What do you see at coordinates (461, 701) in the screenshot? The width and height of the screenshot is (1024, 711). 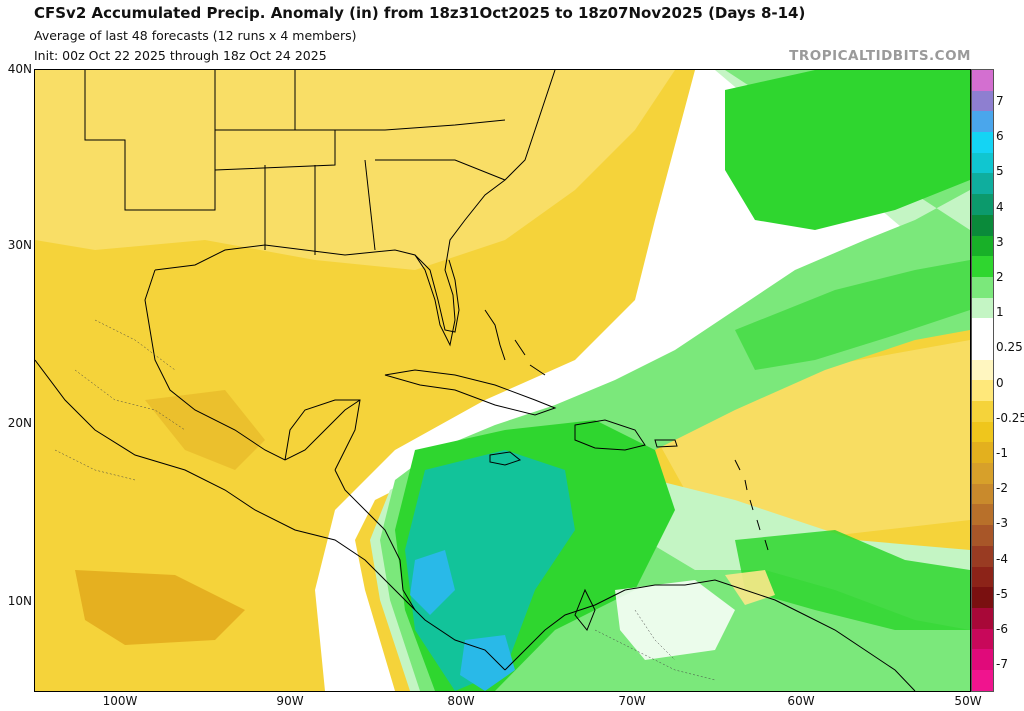 I see `lon-label-80w: 80W` at bounding box center [461, 701].